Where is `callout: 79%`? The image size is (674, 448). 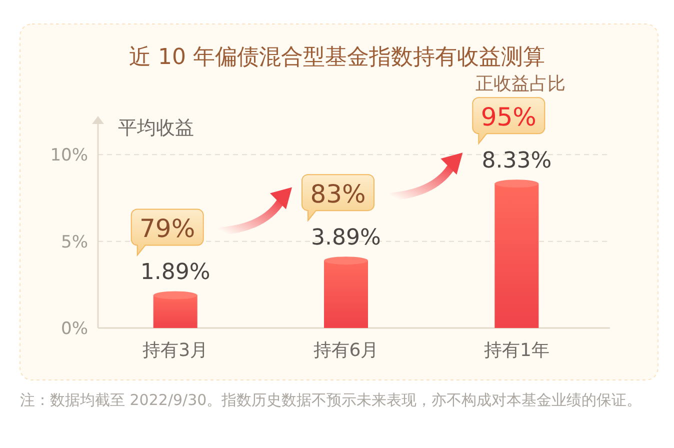 callout: 79% is located at coordinates (167, 232).